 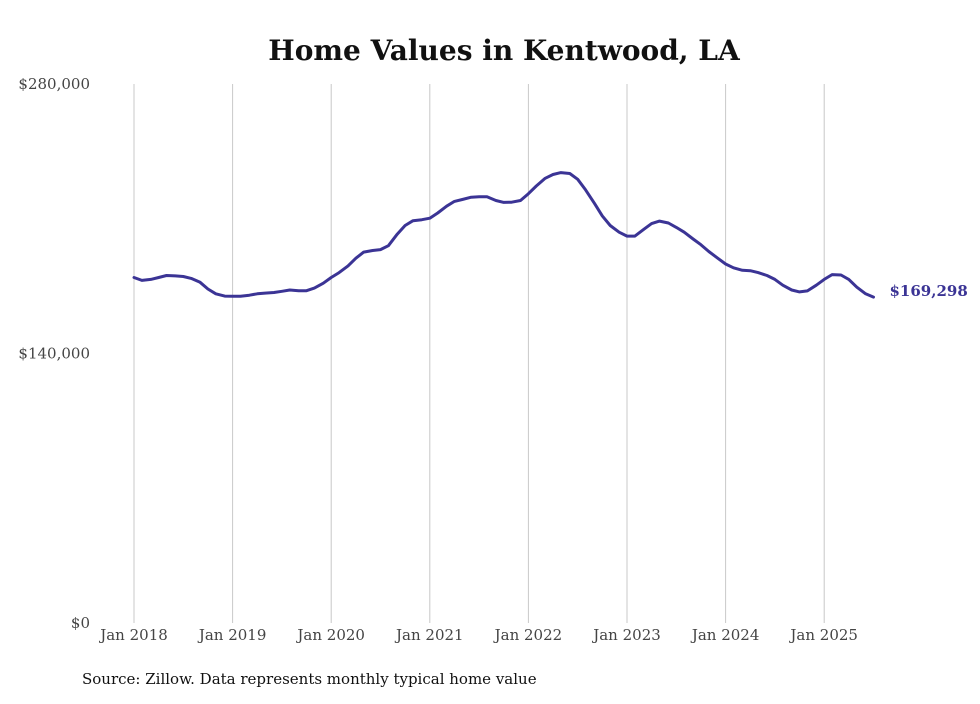 I want to click on y-axis-ticks: $0 $140,000 $280,000, so click(x=54, y=353).